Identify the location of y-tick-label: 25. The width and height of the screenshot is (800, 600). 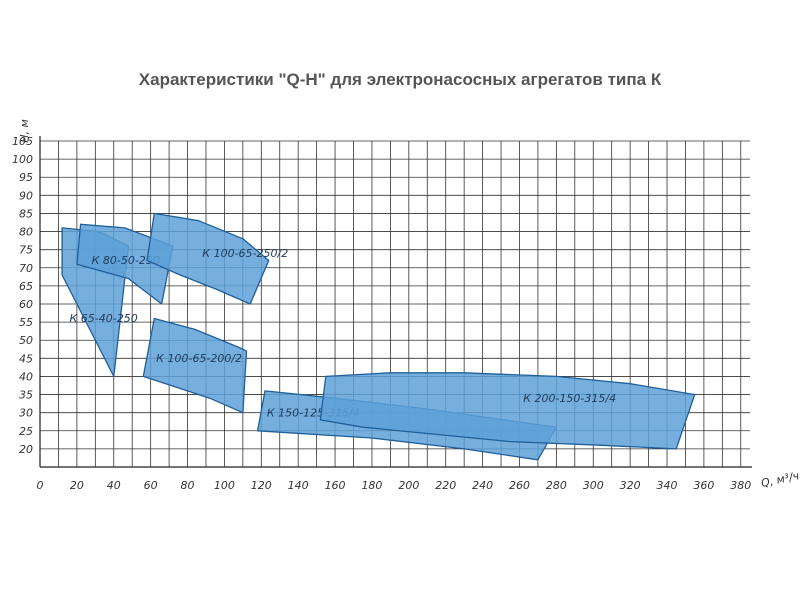
(26, 431).